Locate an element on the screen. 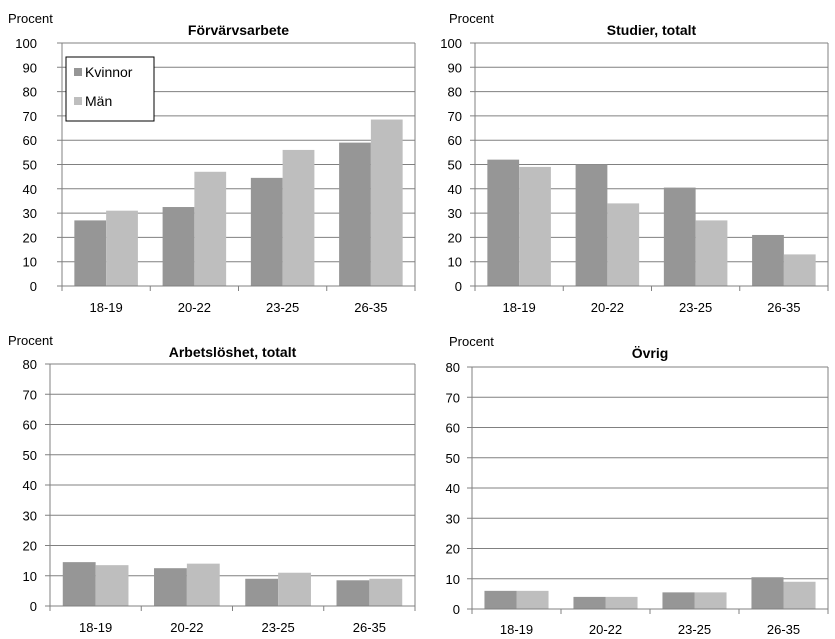 This screenshot has width=835, height=639. chart-1-ytick: 30 is located at coordinates (30, 213).